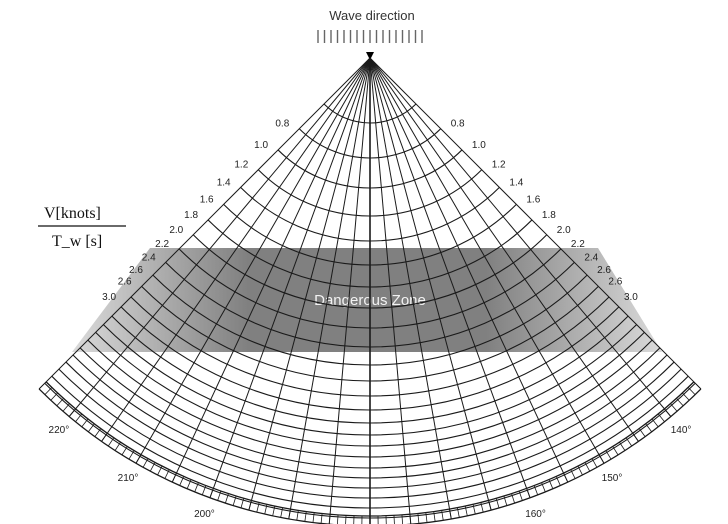 This screenshot has height=524, width=728. I want to click on apex-arrowhead, so click(370, 56).